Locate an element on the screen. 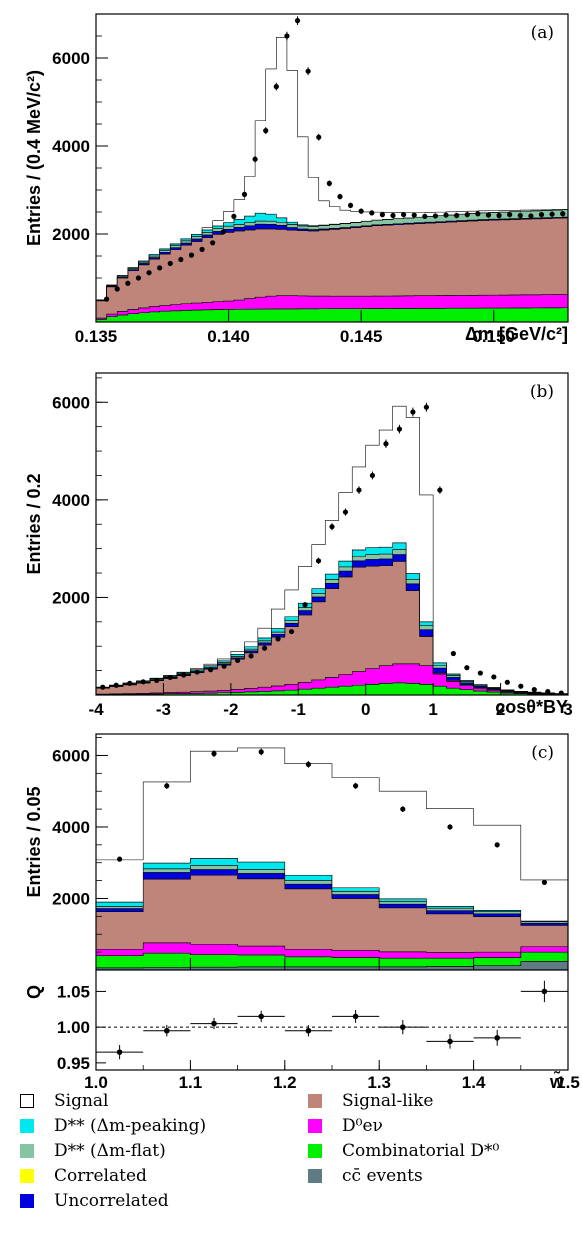 The image size is (582, 1255). y-axis-label: Entries / (0.4 MeV/c²) is located at coordinates (34, 158).